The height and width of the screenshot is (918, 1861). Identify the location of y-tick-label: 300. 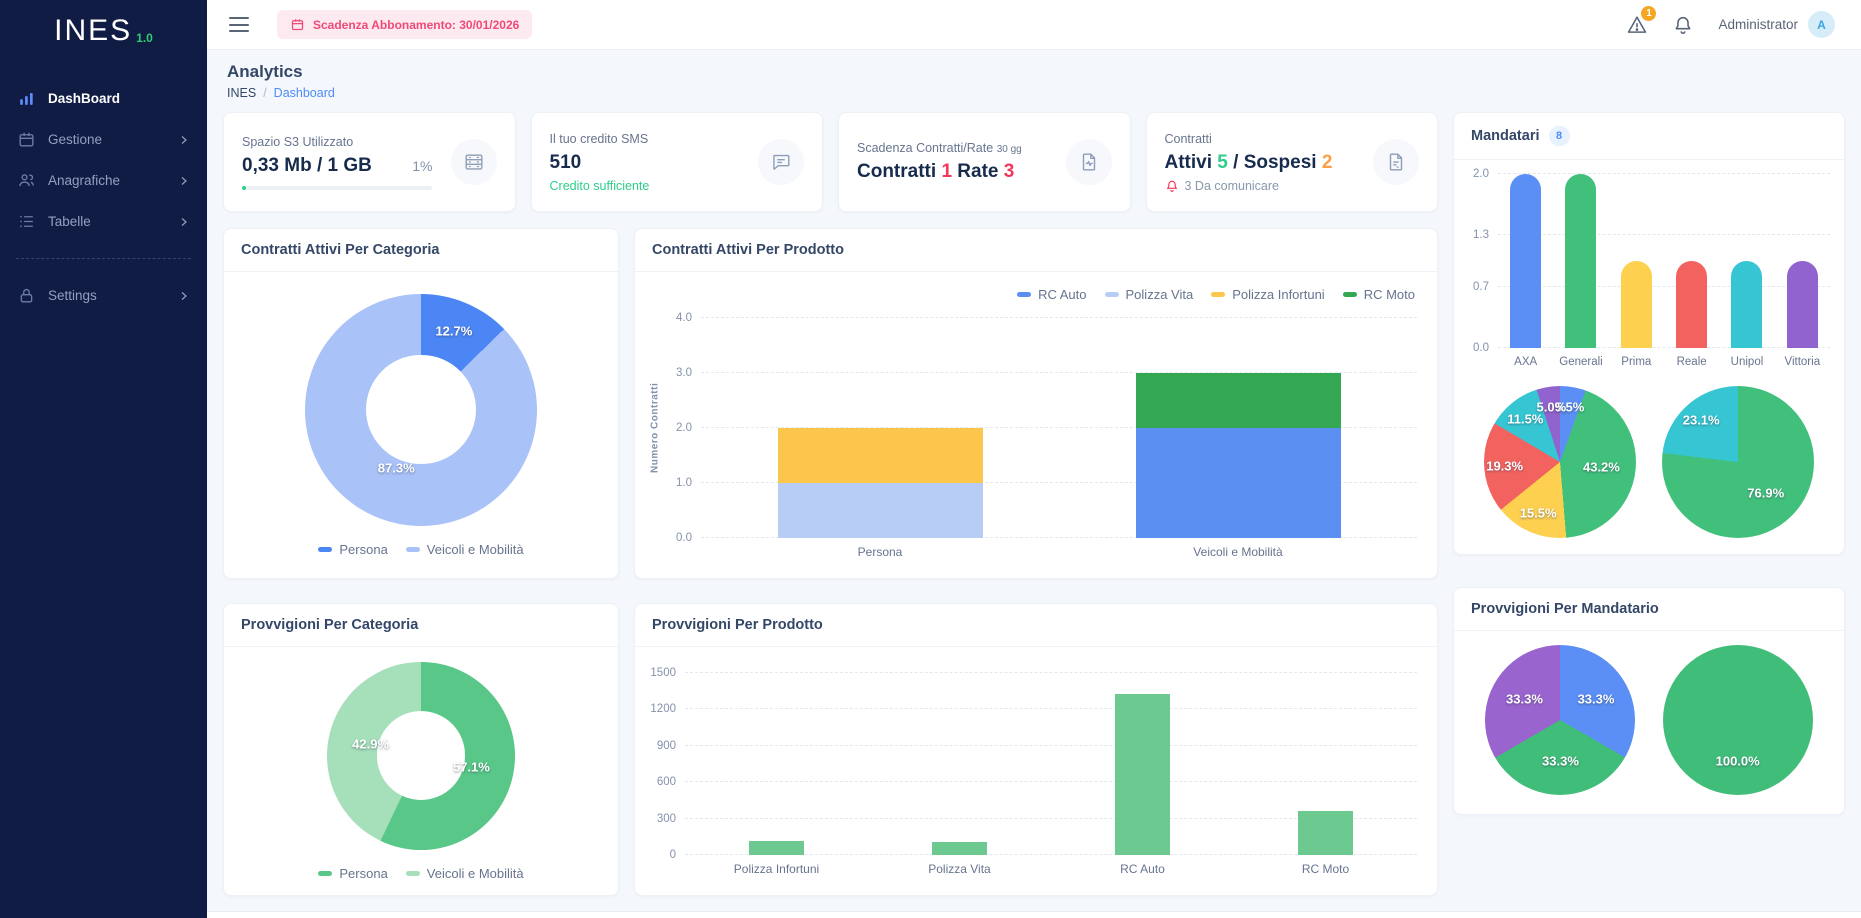
(666, 818).